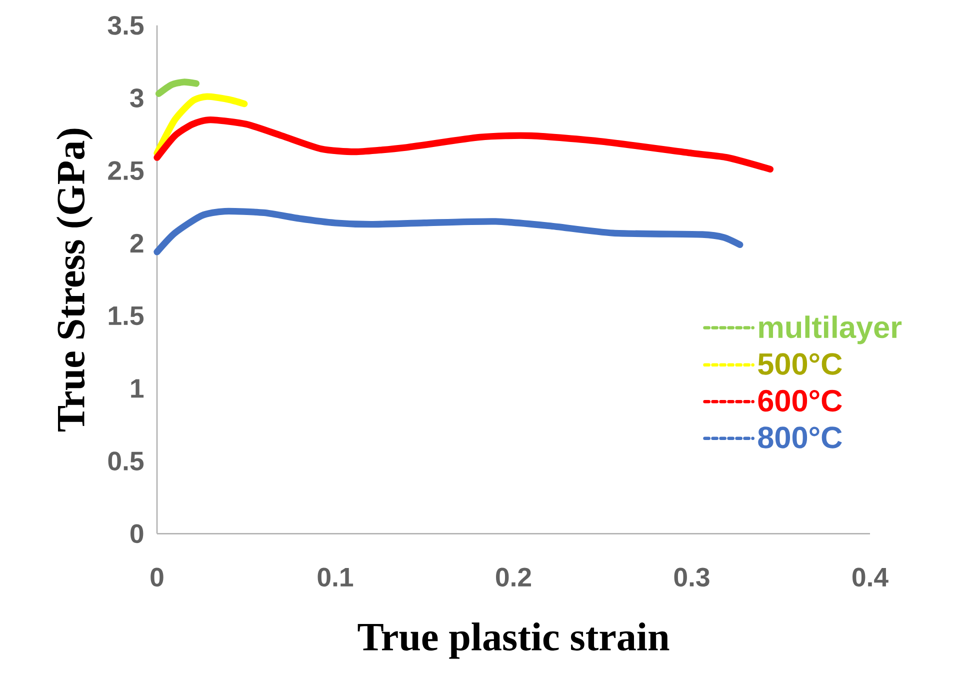 The image size is (973, 675). Describe the element at coordinates (830, 330) in the screenshot. I see `legend-label: multilayer` at that location.